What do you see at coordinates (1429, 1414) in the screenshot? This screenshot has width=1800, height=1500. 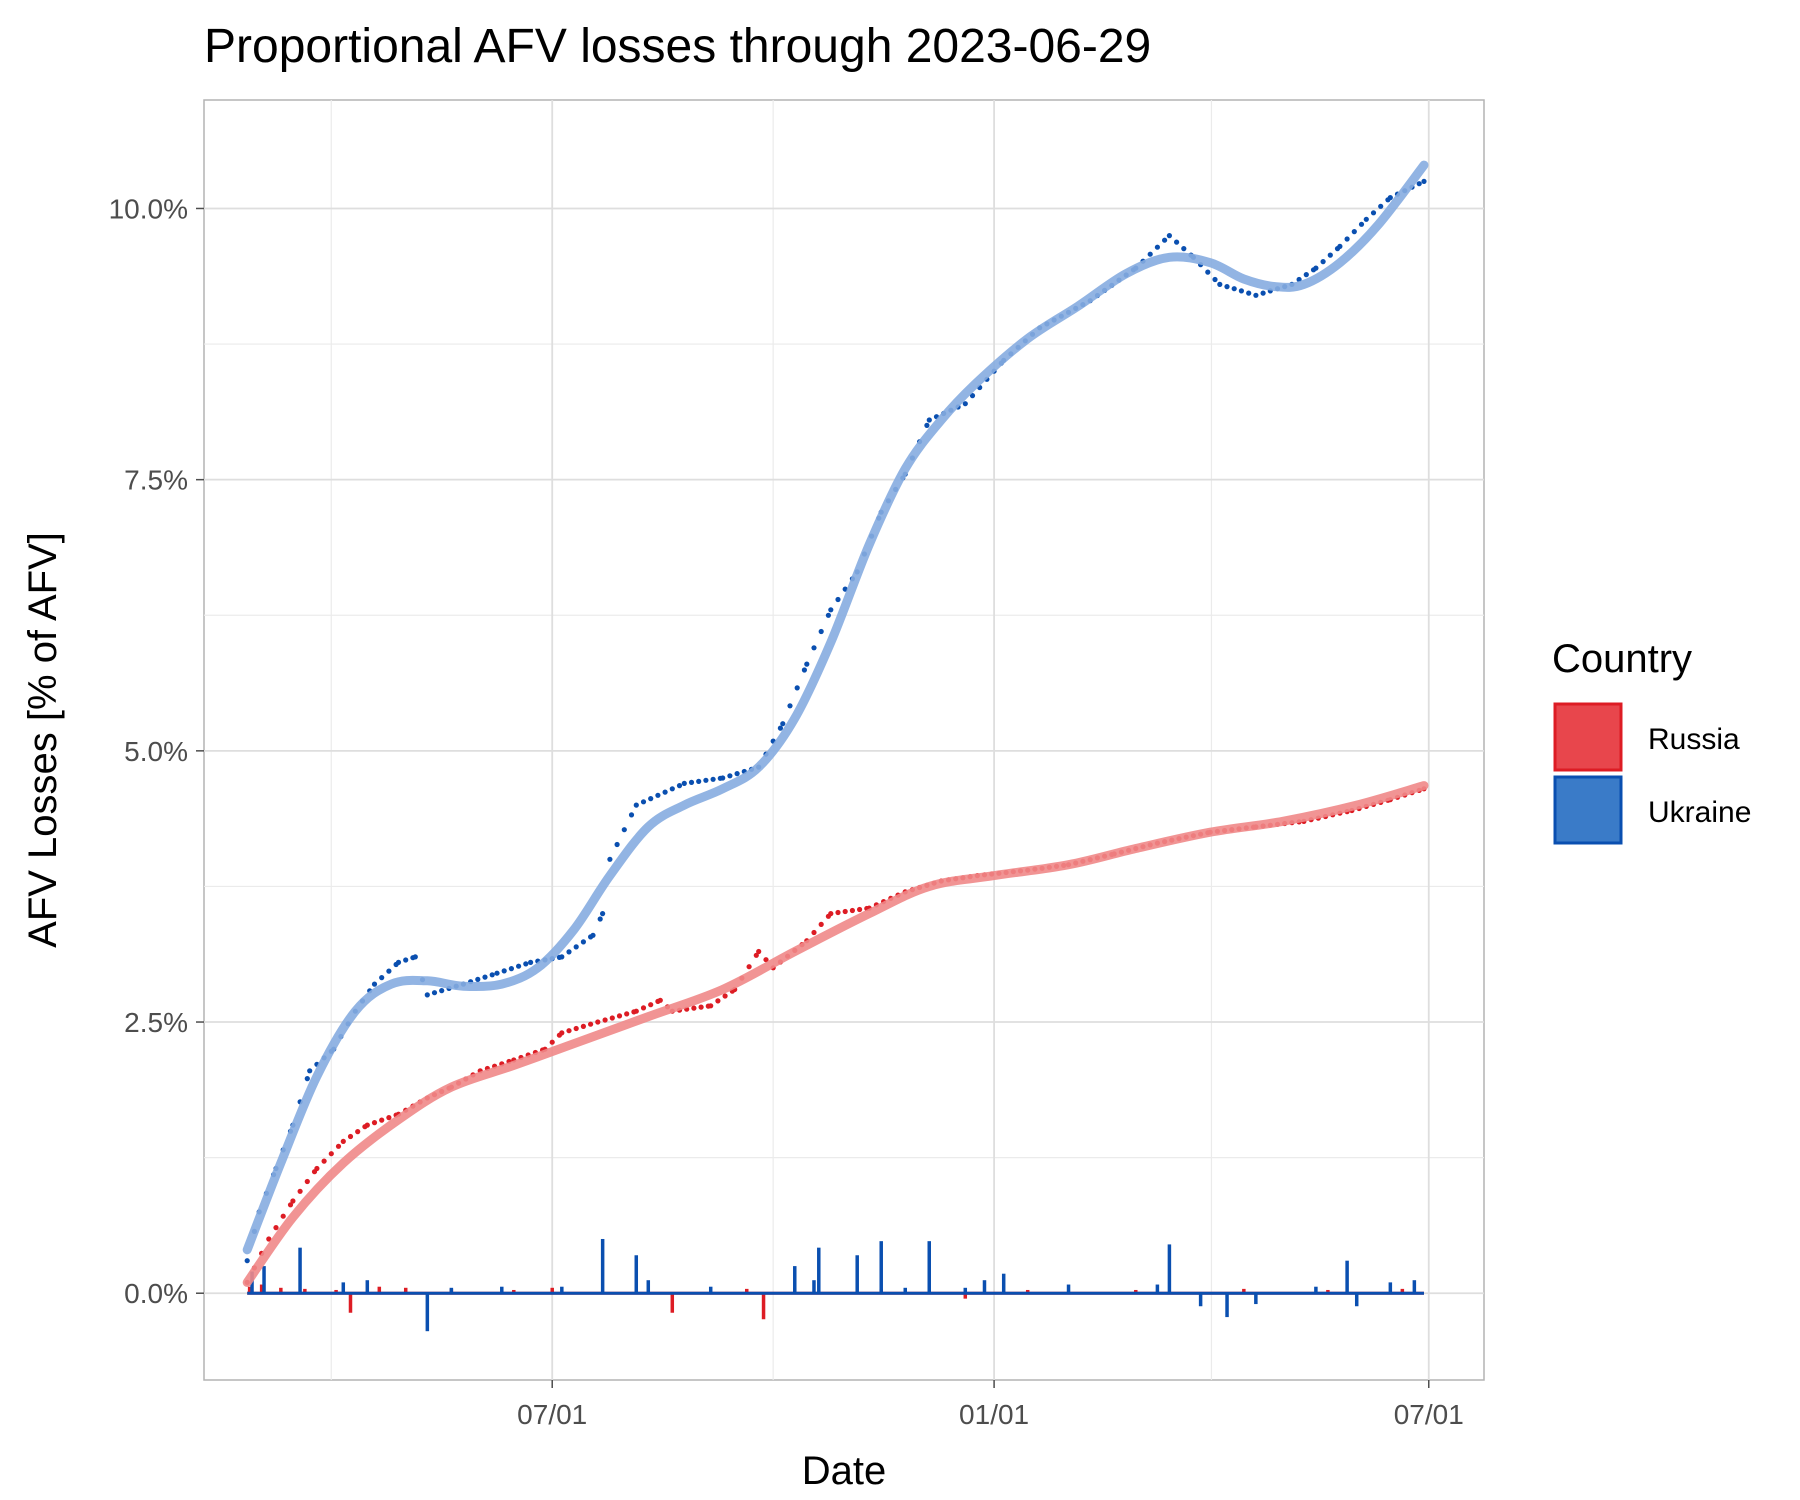 I see `x-tick-label: 07/01` at bounding box center [1429, 1414].